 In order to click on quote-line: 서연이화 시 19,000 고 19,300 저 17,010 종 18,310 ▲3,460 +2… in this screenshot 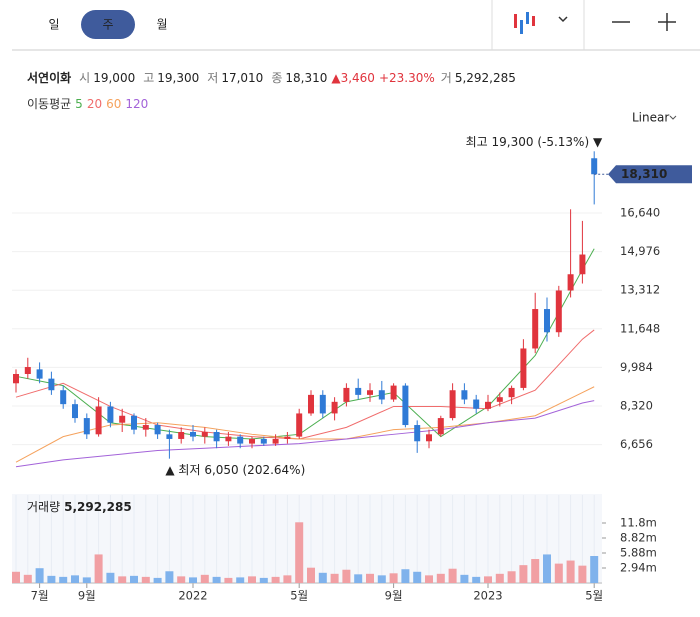, I will do `click(271, 77)`.